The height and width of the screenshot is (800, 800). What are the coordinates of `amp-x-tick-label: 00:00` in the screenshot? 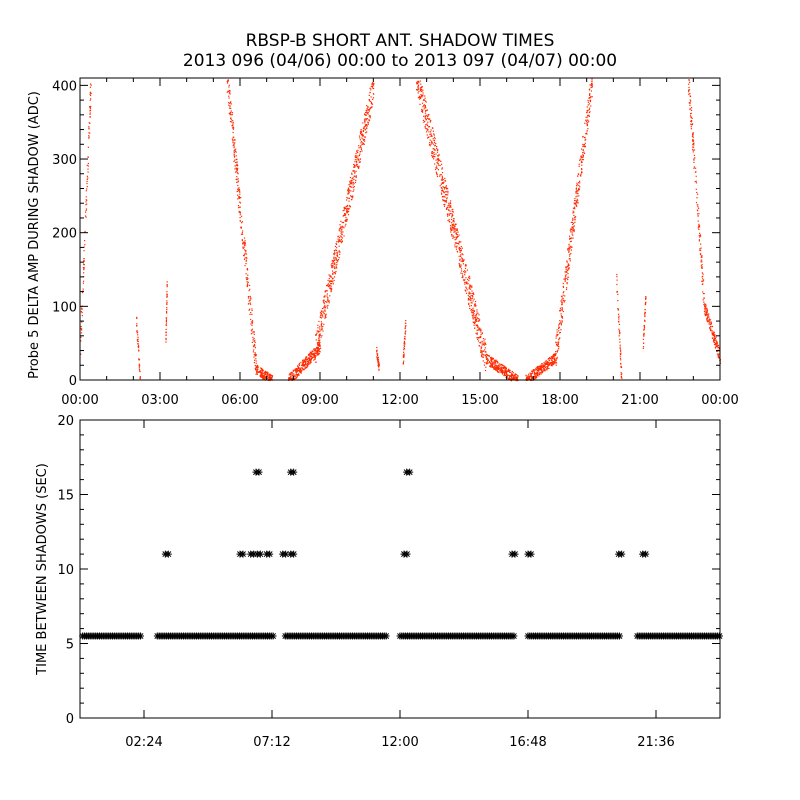 It's located at (79, 400).